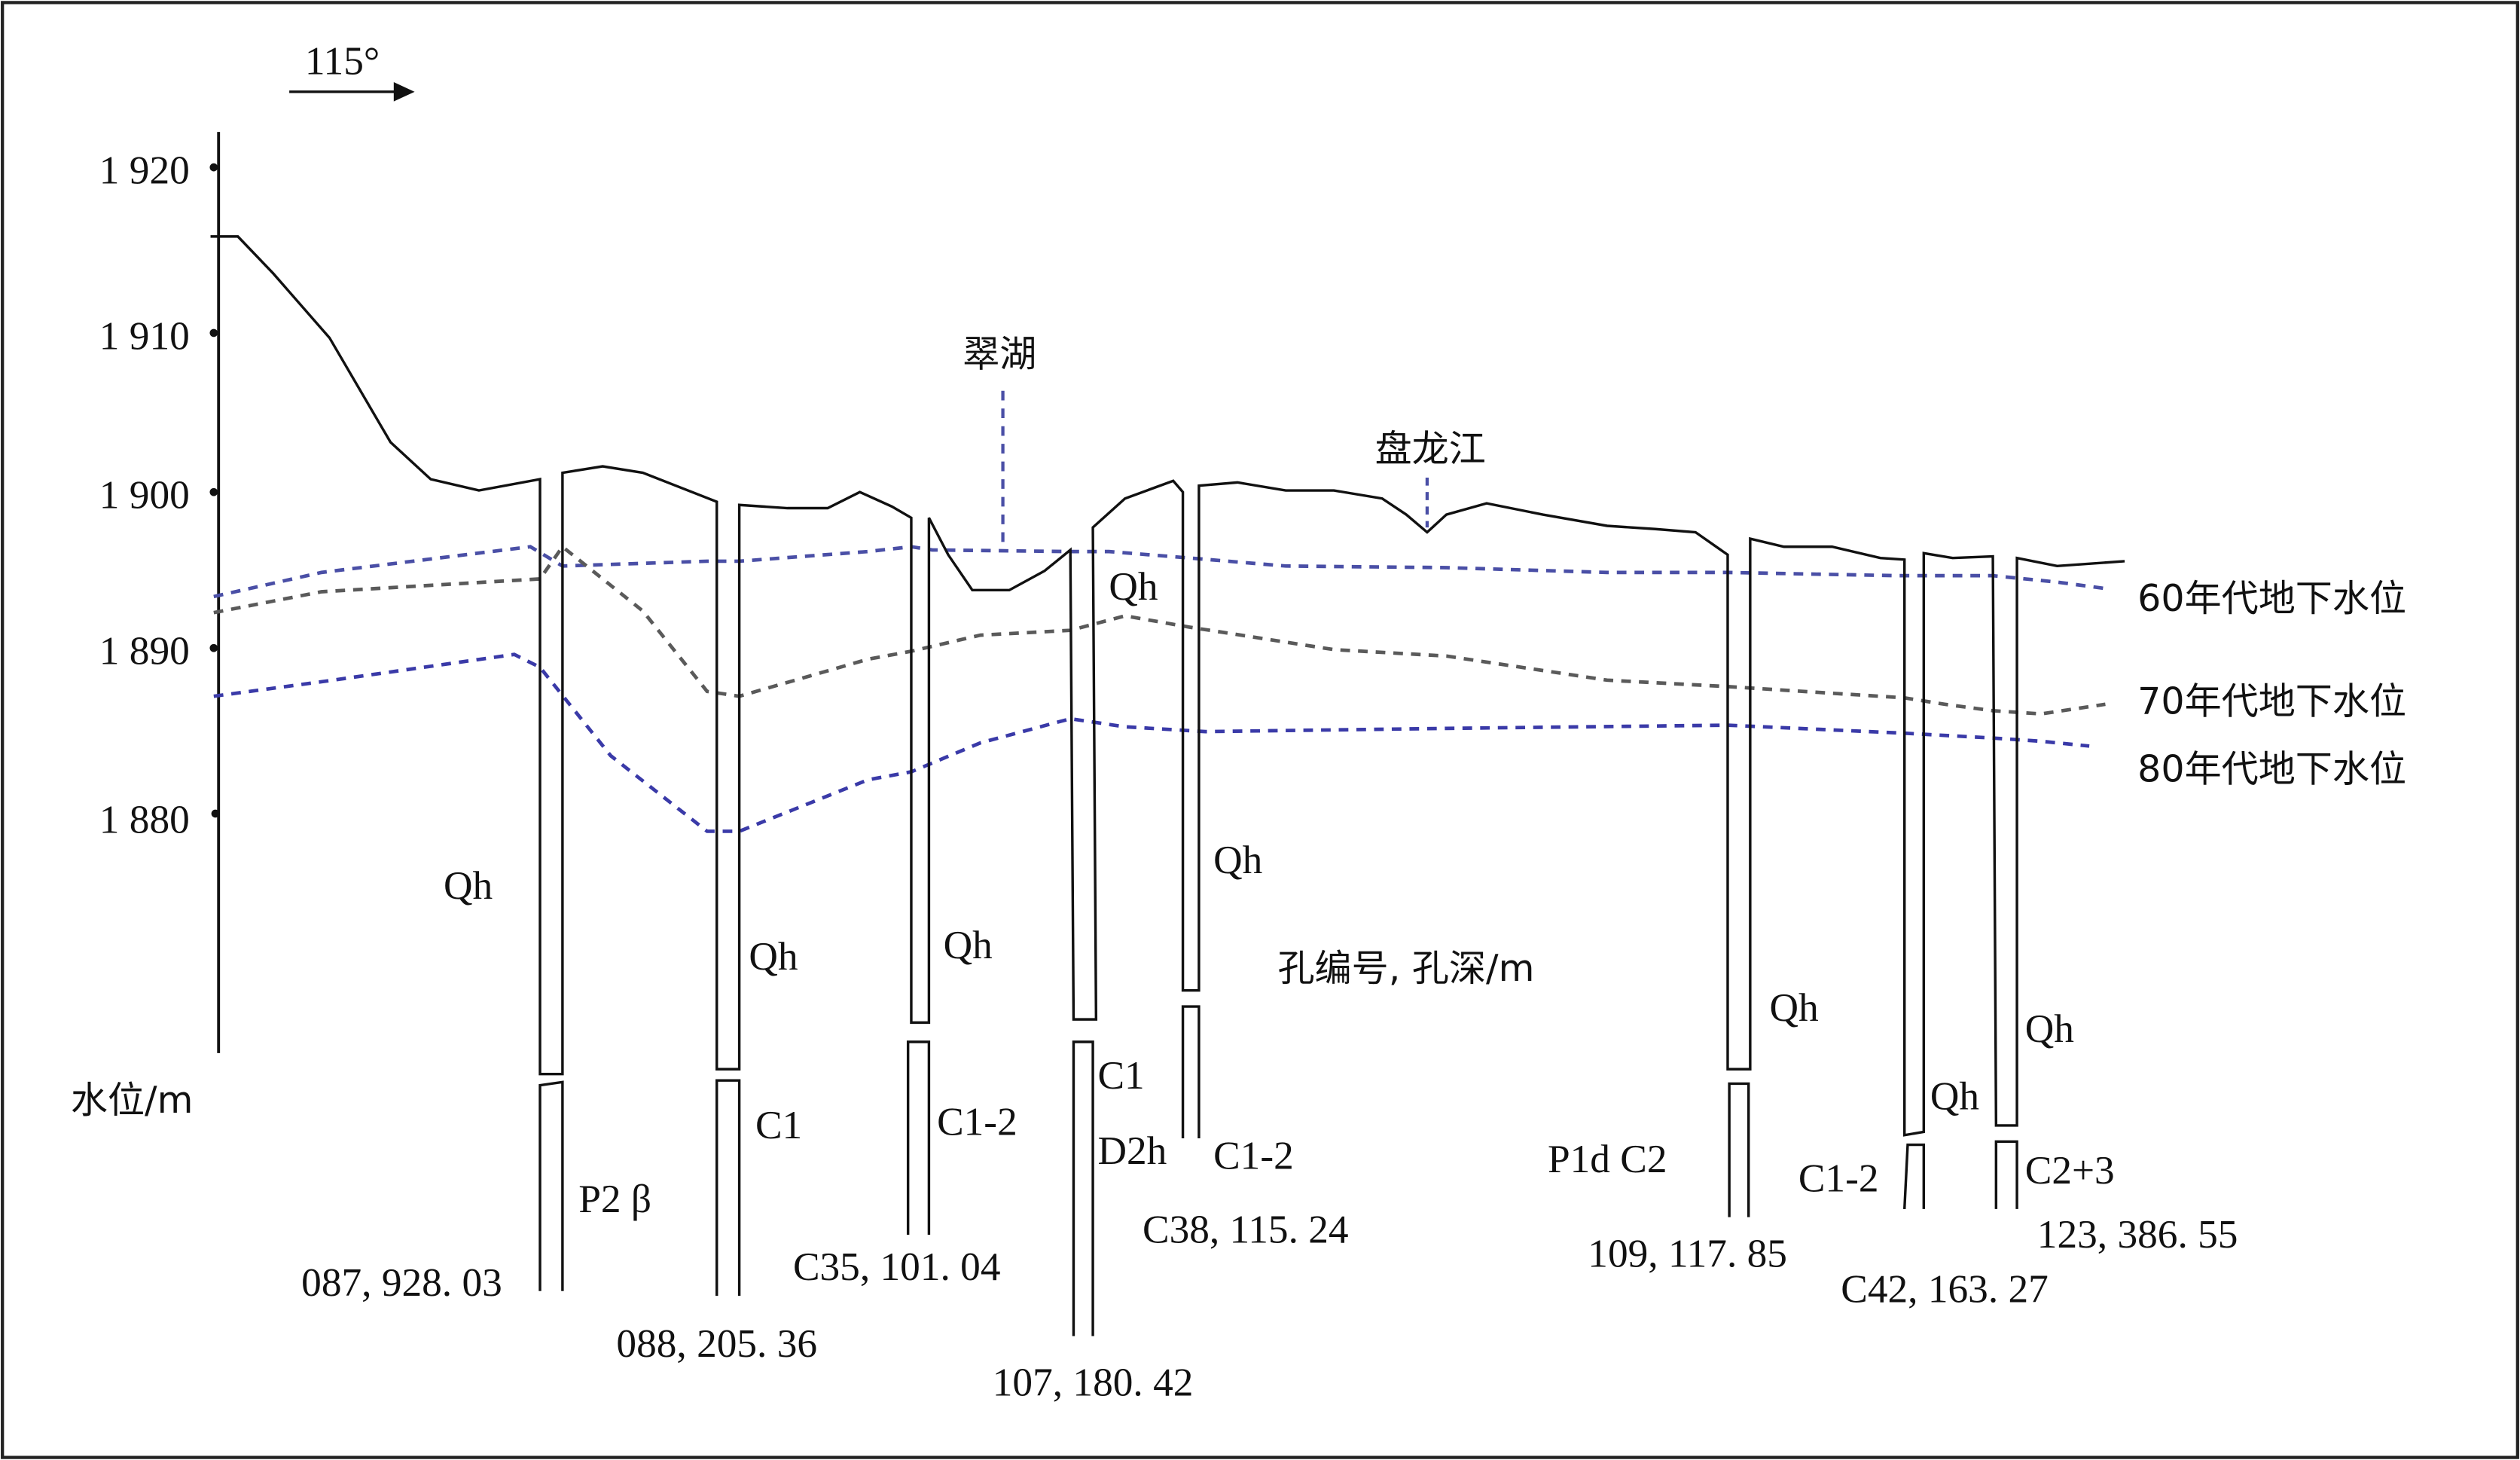 The image size is (2520, 1460). Describe the element at coordinates (1132, 1150) in the screenshot. I see `stratum: D2h` at that location.